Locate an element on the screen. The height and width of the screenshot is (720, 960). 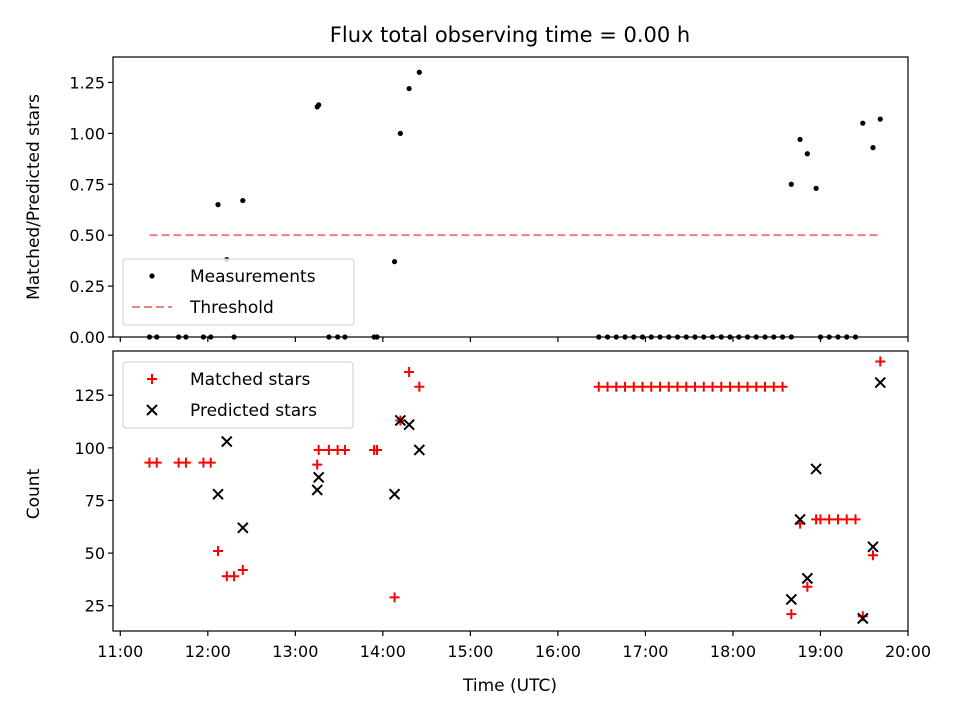
x-tick-label: 18:00 is located at coordinates (733, 651).